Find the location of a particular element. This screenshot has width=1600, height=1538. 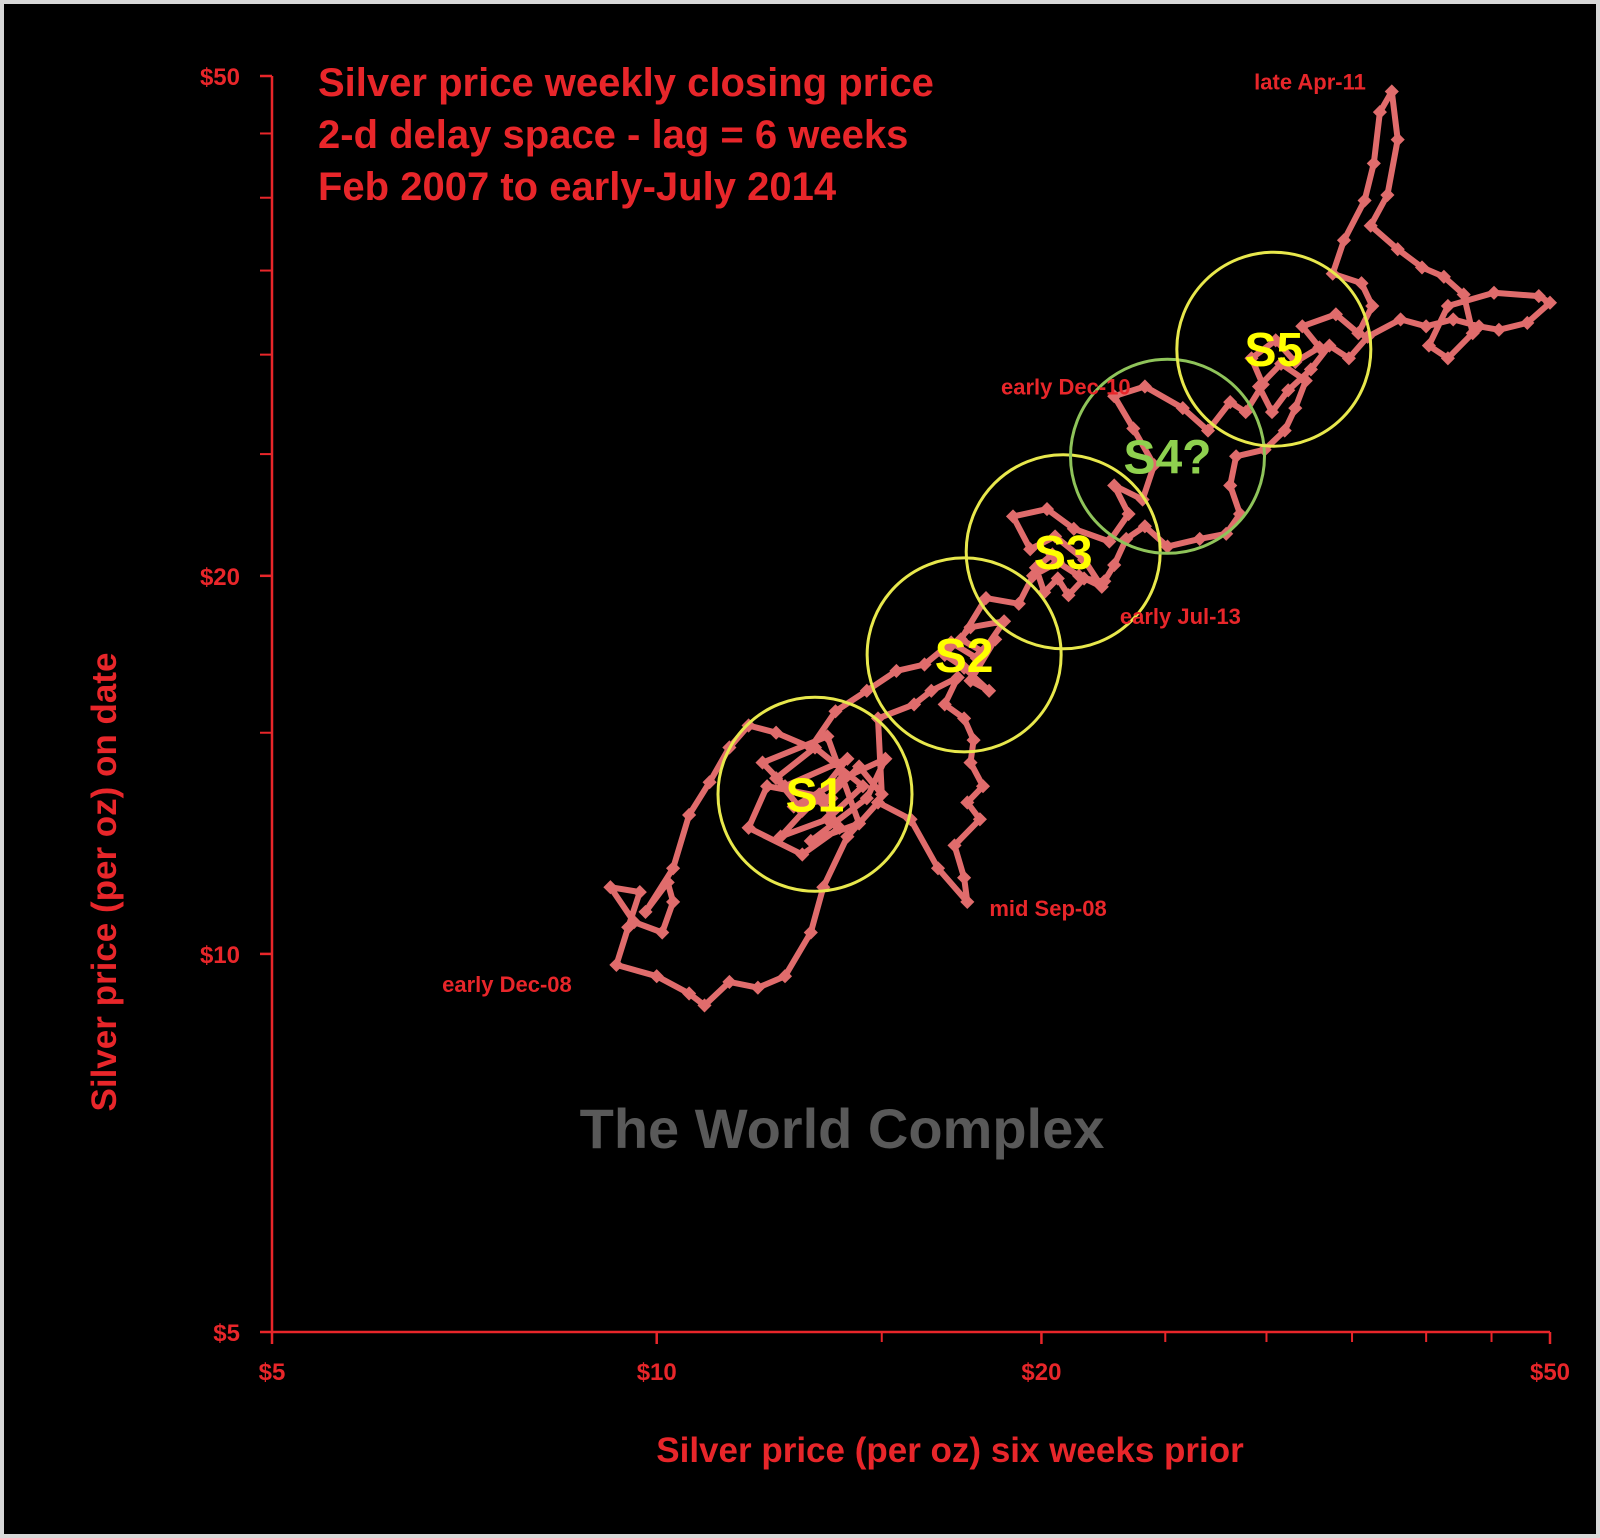

watermark: The World Complex is located at coordinates (842, 1128).